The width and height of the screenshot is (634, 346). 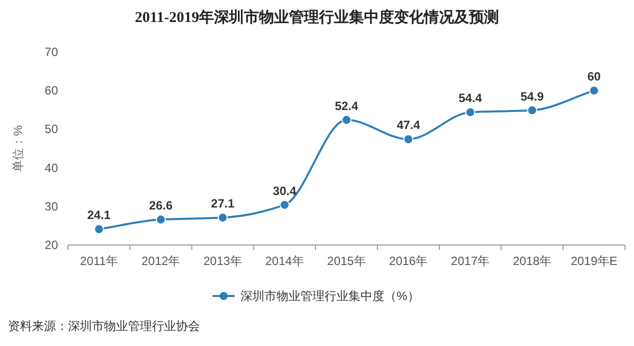 What do you see at coordinates (51, 245) in the screenshot?
I see `y-tick-label: 20` at bounding box center [51, 245].